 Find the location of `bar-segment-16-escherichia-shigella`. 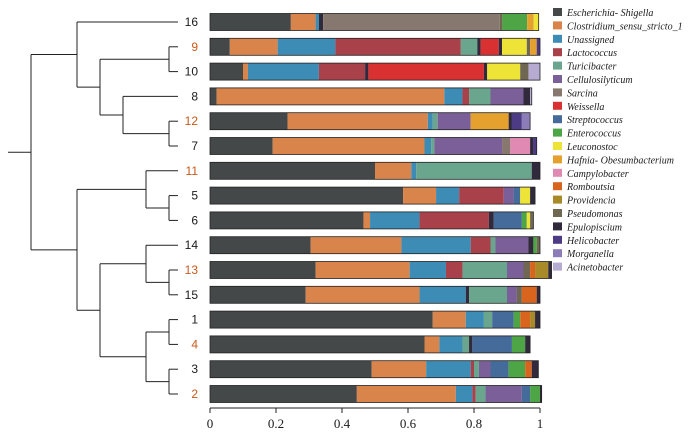

bar-segment-16-escherichia-shigella is located at coordinates (250, 22).